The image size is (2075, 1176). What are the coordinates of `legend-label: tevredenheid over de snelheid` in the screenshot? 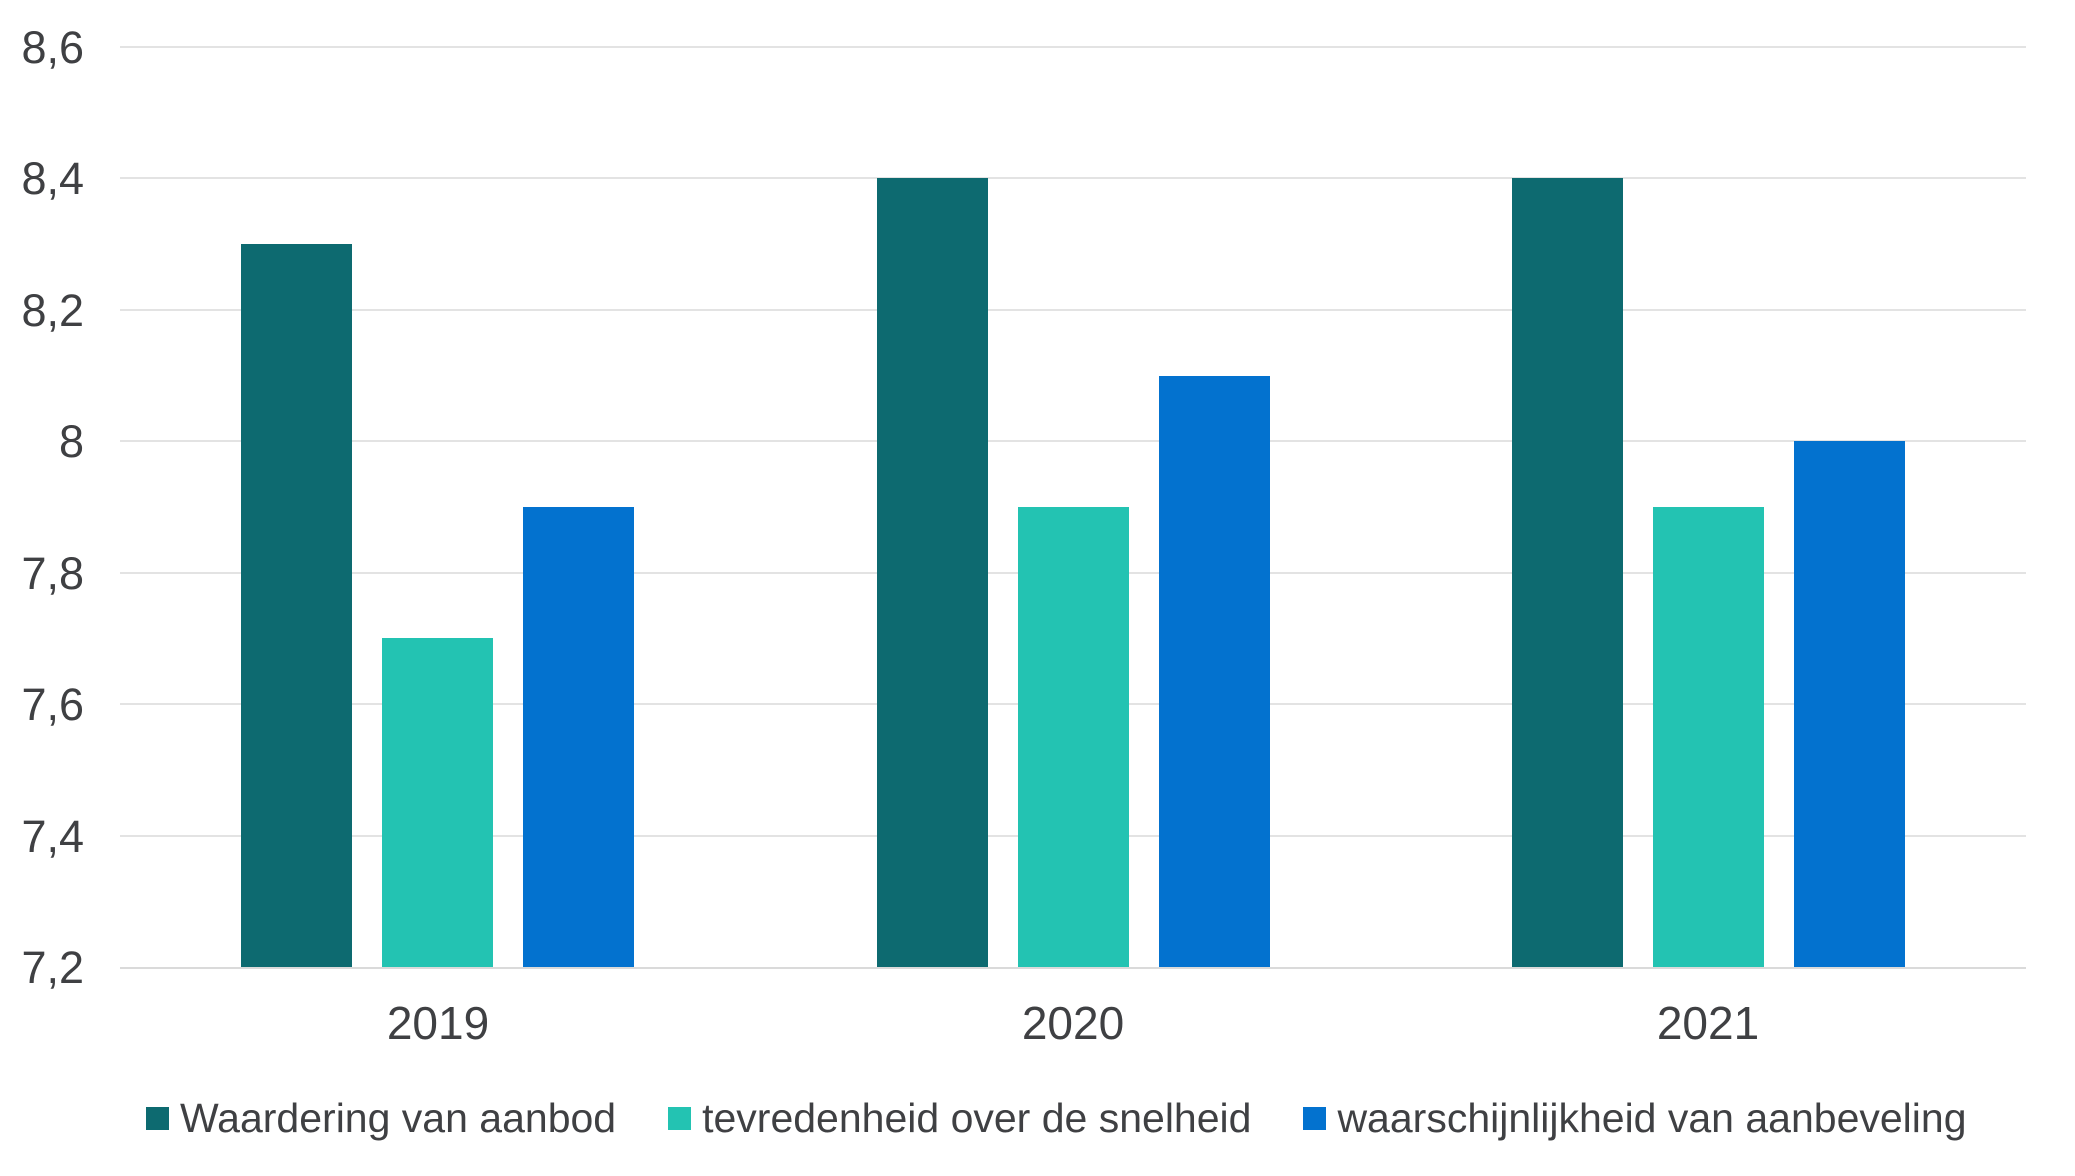 It's located at (977, 1118).